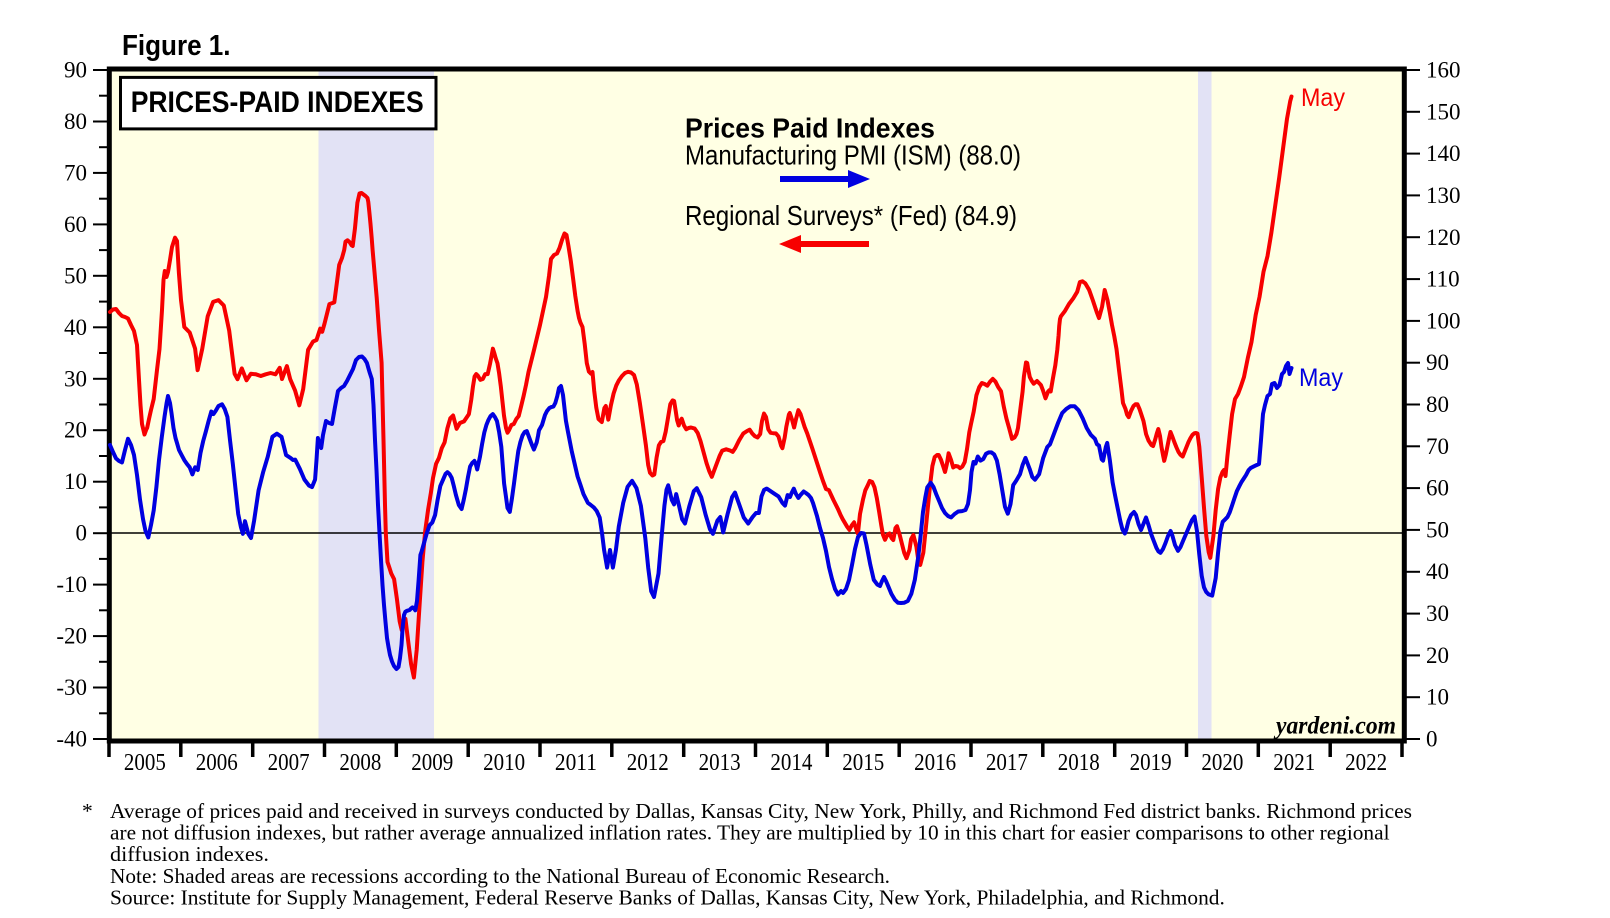  What do you see at coordinates (791, 763) in the screenshot?
I see `svg-text: 2014` at bounding box center [791, 763].